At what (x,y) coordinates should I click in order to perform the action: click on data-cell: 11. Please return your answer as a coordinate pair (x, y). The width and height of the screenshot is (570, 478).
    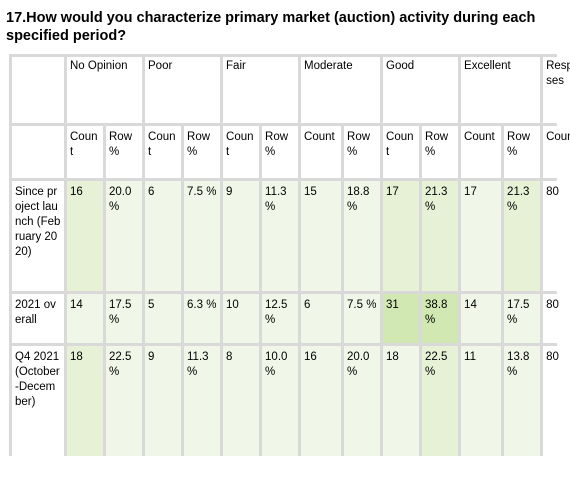
    Looking at the image, I should click on (481, 401).